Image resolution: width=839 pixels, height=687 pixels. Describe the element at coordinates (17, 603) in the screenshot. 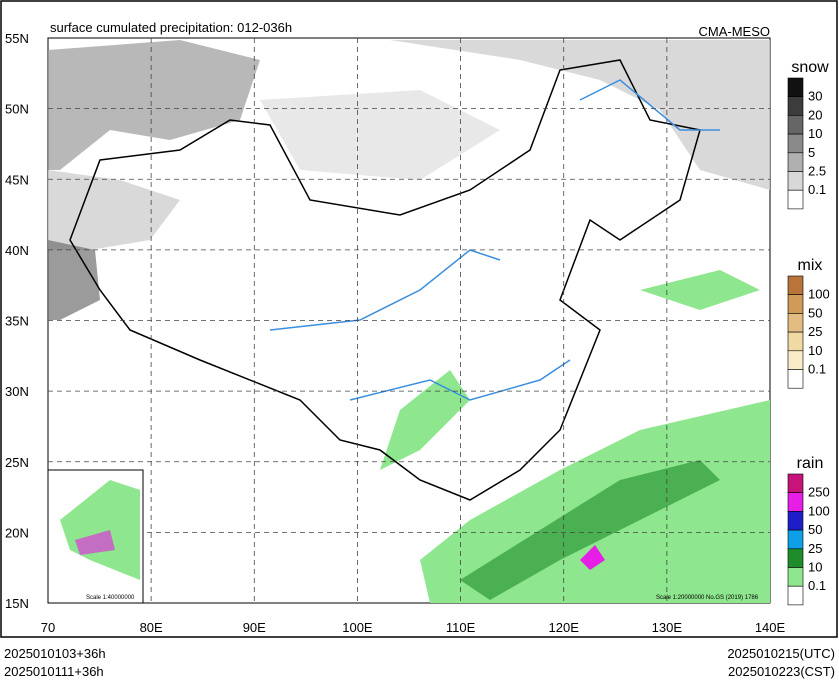

I see `lat-label: 15N` at that location.